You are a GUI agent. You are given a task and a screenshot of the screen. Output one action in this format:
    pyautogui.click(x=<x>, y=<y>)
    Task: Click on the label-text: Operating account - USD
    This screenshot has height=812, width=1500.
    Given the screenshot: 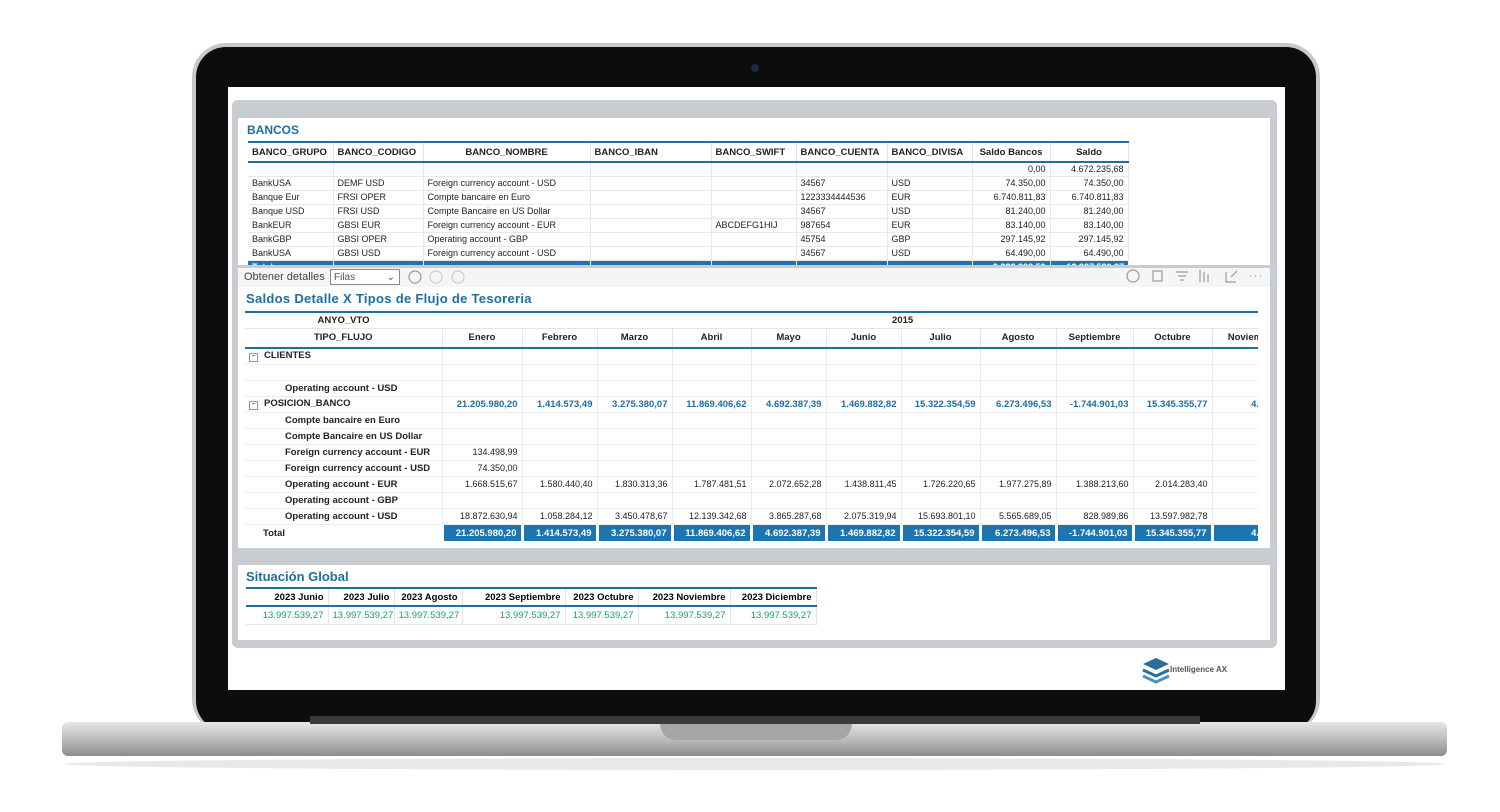 What is the action you would take?
    pyautogui.click(x=341, y=516)
    